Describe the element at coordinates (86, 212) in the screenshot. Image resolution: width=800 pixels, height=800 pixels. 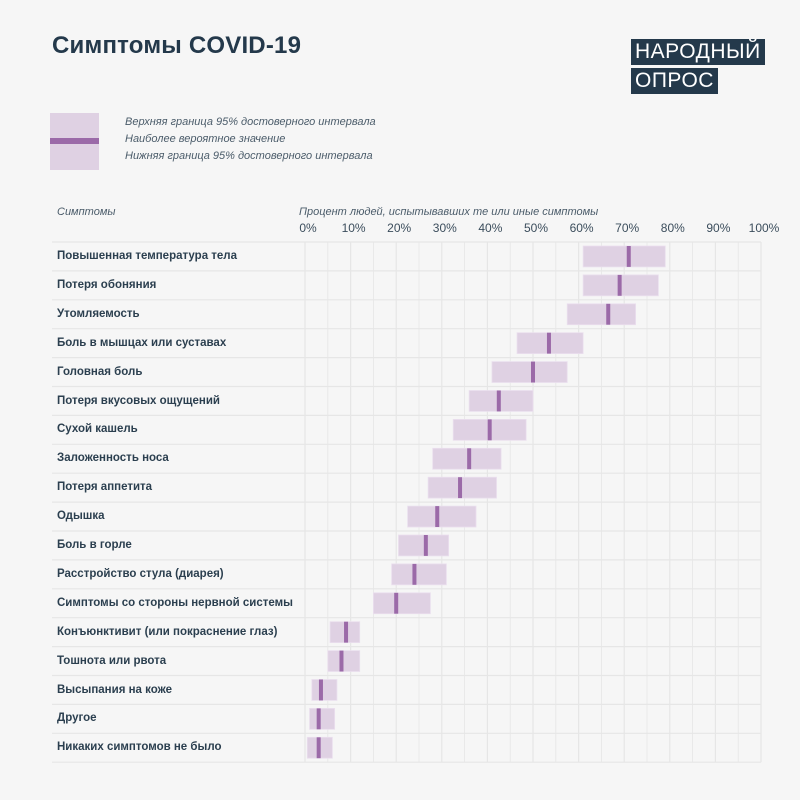
I see `row-header: Симптомы` at that location.